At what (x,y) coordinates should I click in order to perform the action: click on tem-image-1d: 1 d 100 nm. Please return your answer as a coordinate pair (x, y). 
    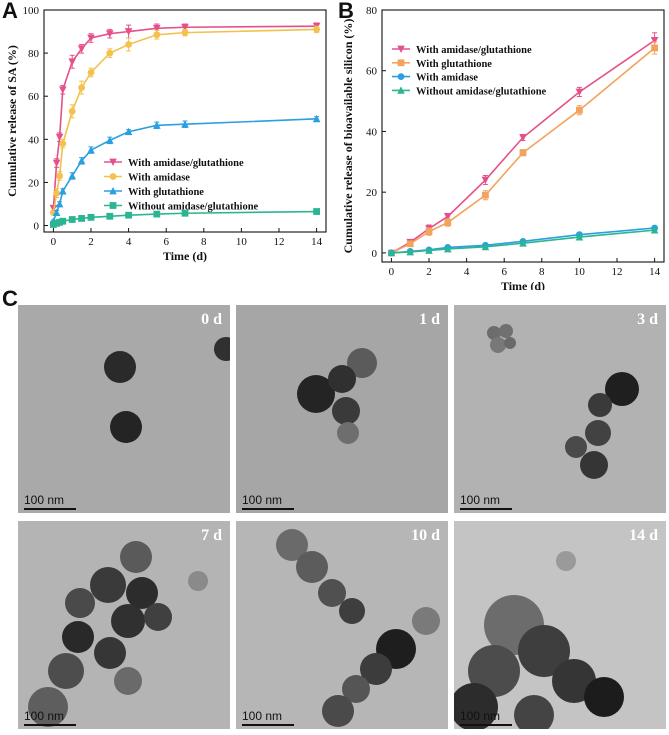
    Looking at the image, I should click on (342, 409).